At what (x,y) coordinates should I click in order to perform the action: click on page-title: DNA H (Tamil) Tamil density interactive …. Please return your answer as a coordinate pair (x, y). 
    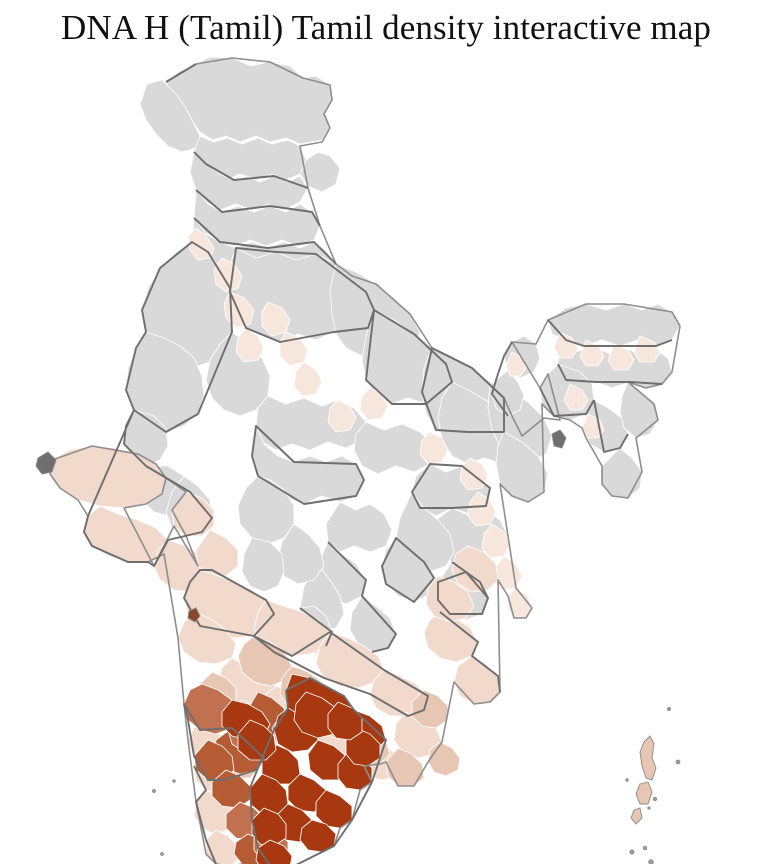
    Looking at the image, I should click on (386, 27).